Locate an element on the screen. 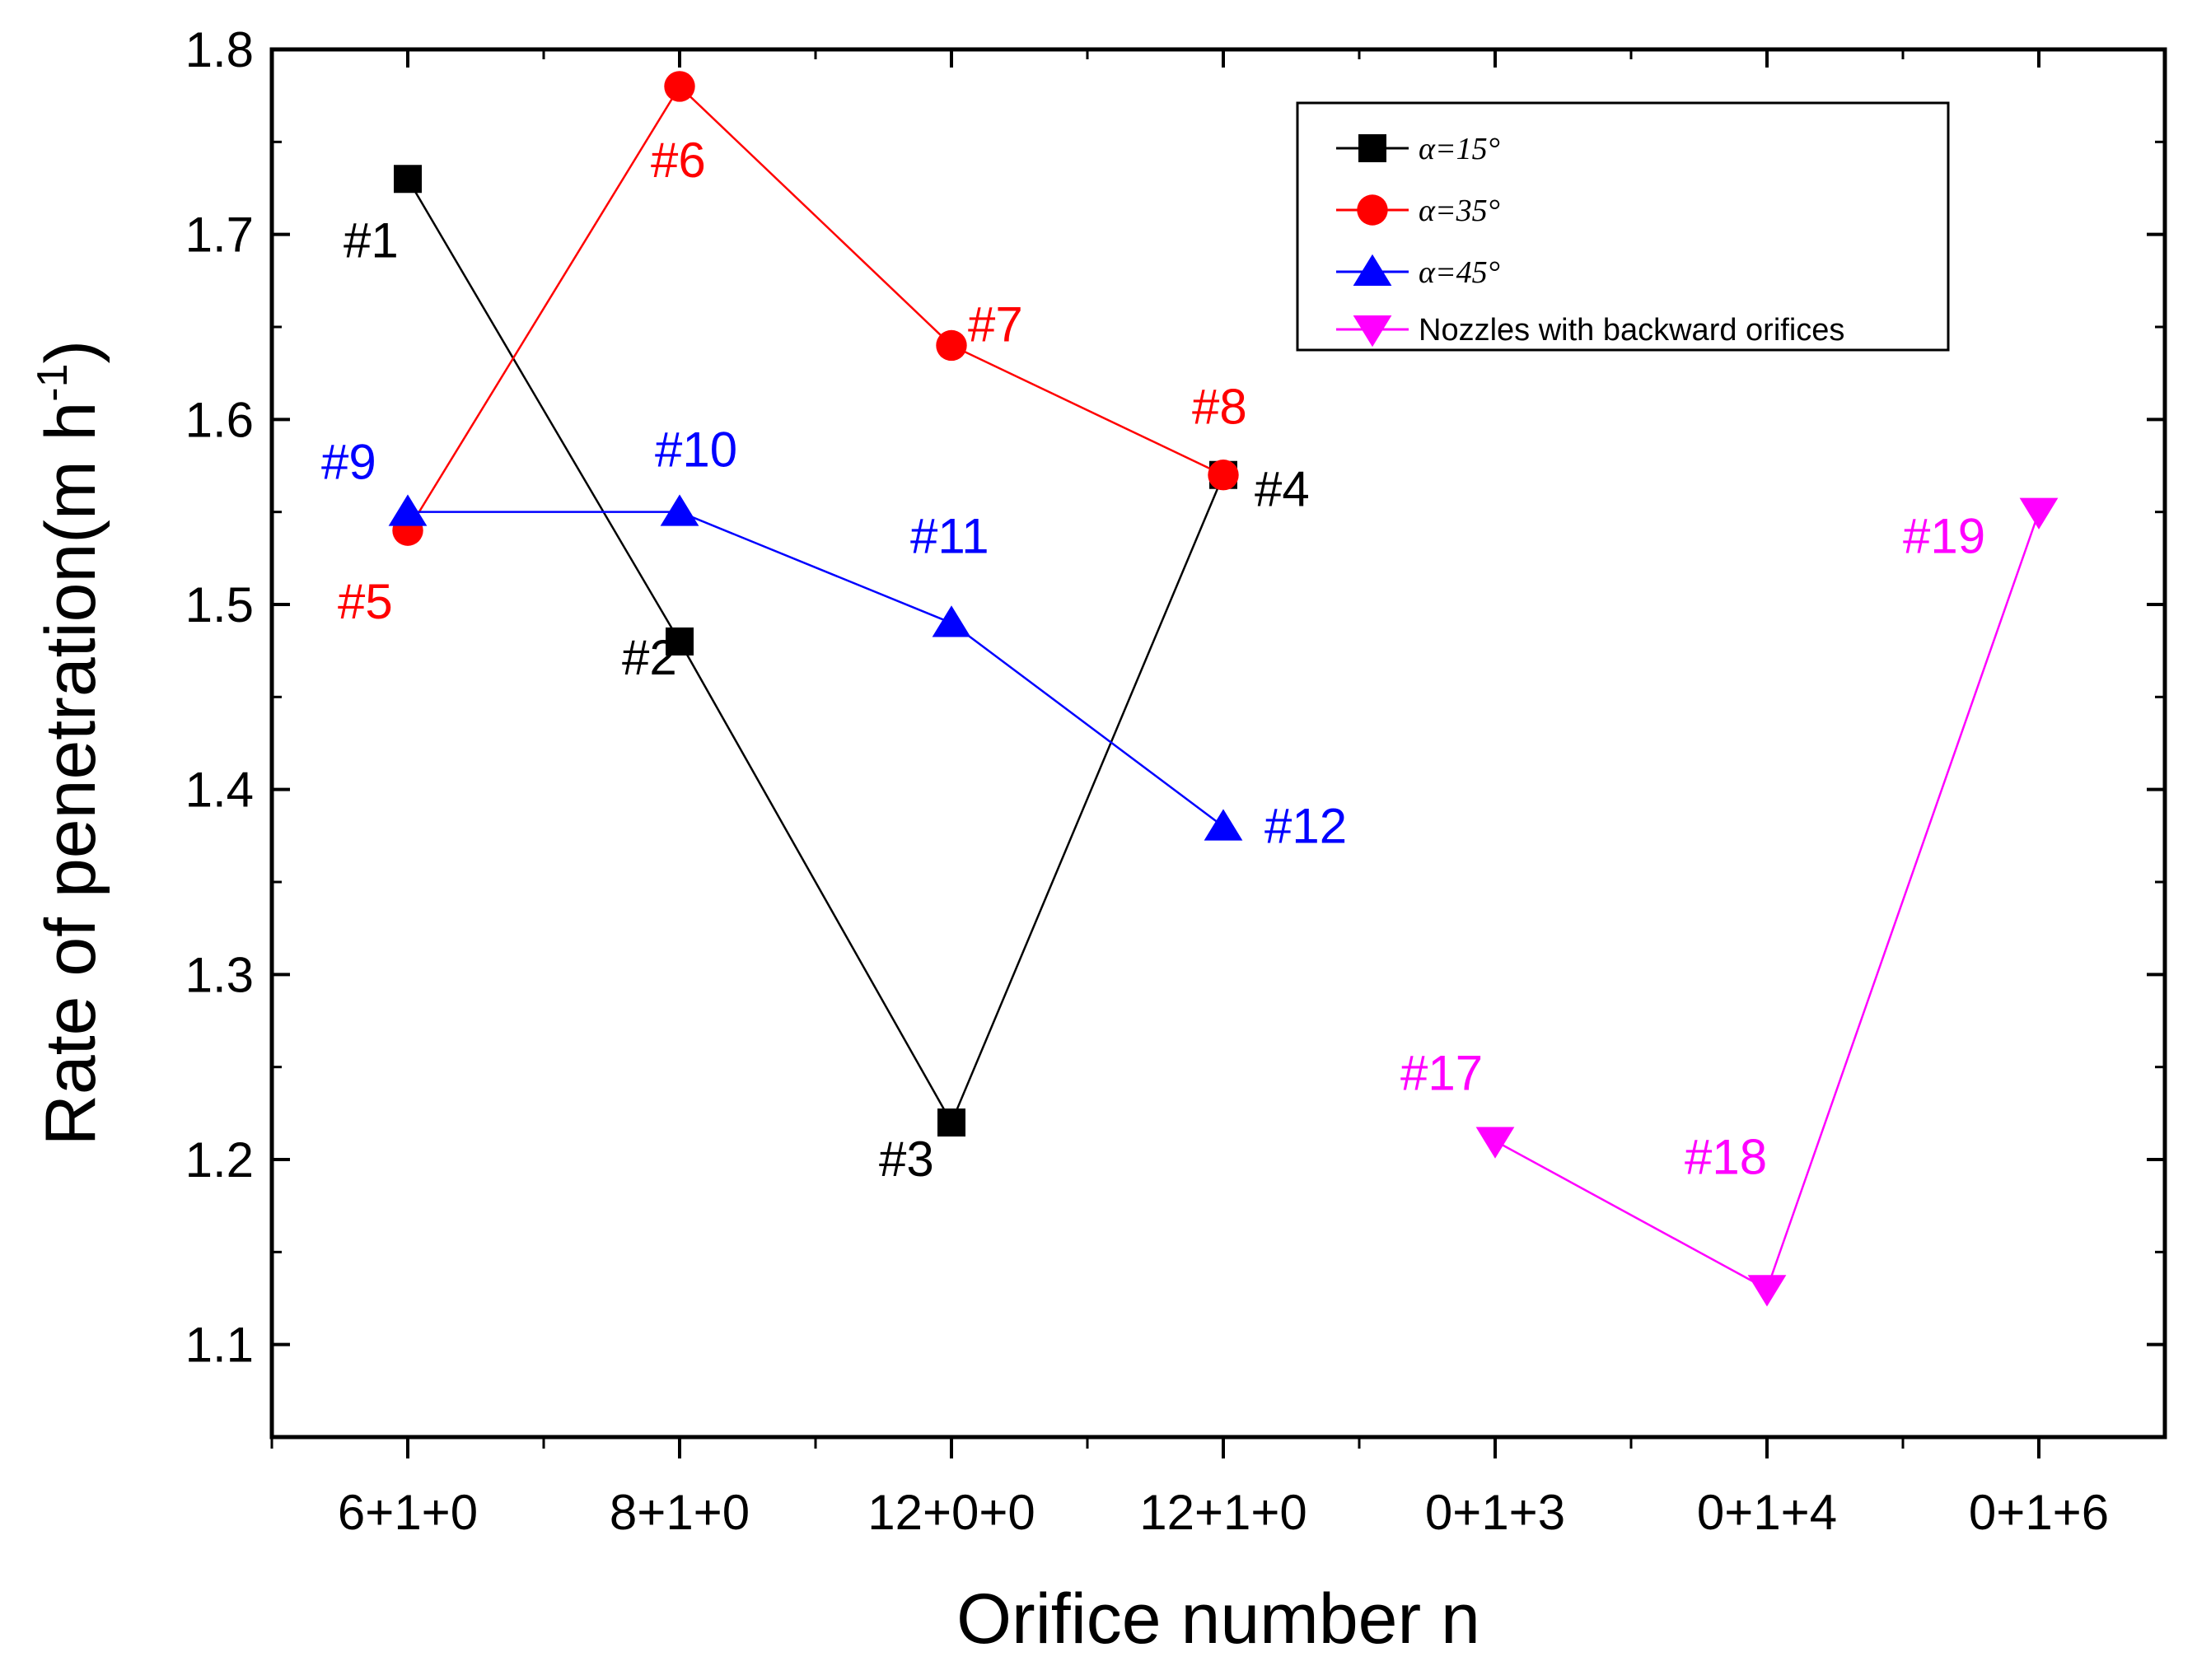  data-point-label: #17 is located at coordinates (1441, 1073).